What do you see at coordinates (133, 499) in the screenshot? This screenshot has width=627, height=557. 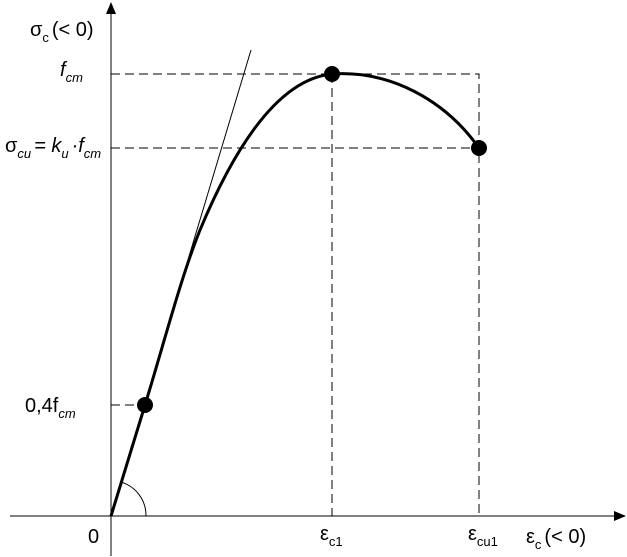 I see `angle-arc` at bounding box center [133, 499].